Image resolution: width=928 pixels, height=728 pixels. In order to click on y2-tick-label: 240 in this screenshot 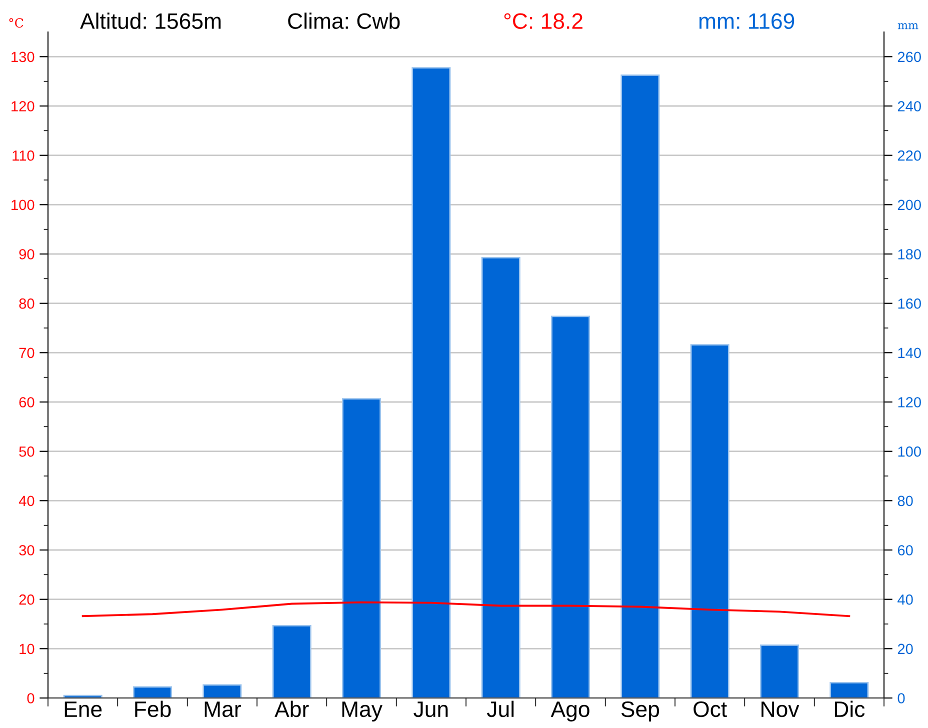, I will do `click(909, 106)`.